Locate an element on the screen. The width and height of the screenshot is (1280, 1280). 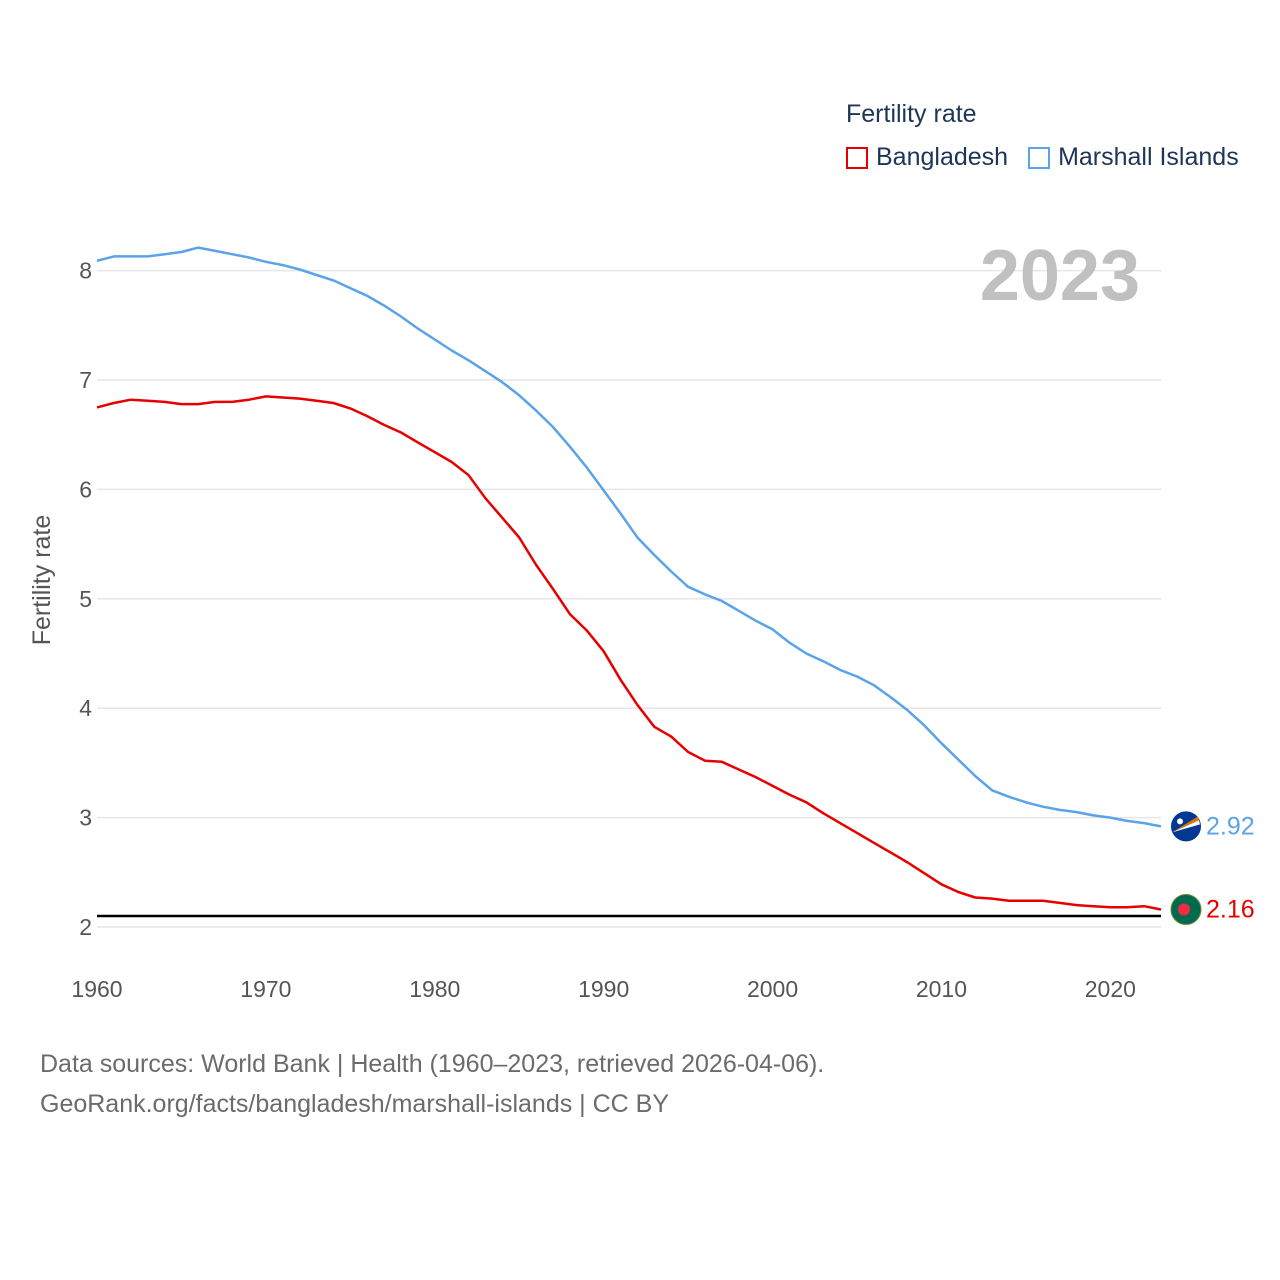
legend-item-bangladesh: Bangladesh is located at coordinates (927, 157).